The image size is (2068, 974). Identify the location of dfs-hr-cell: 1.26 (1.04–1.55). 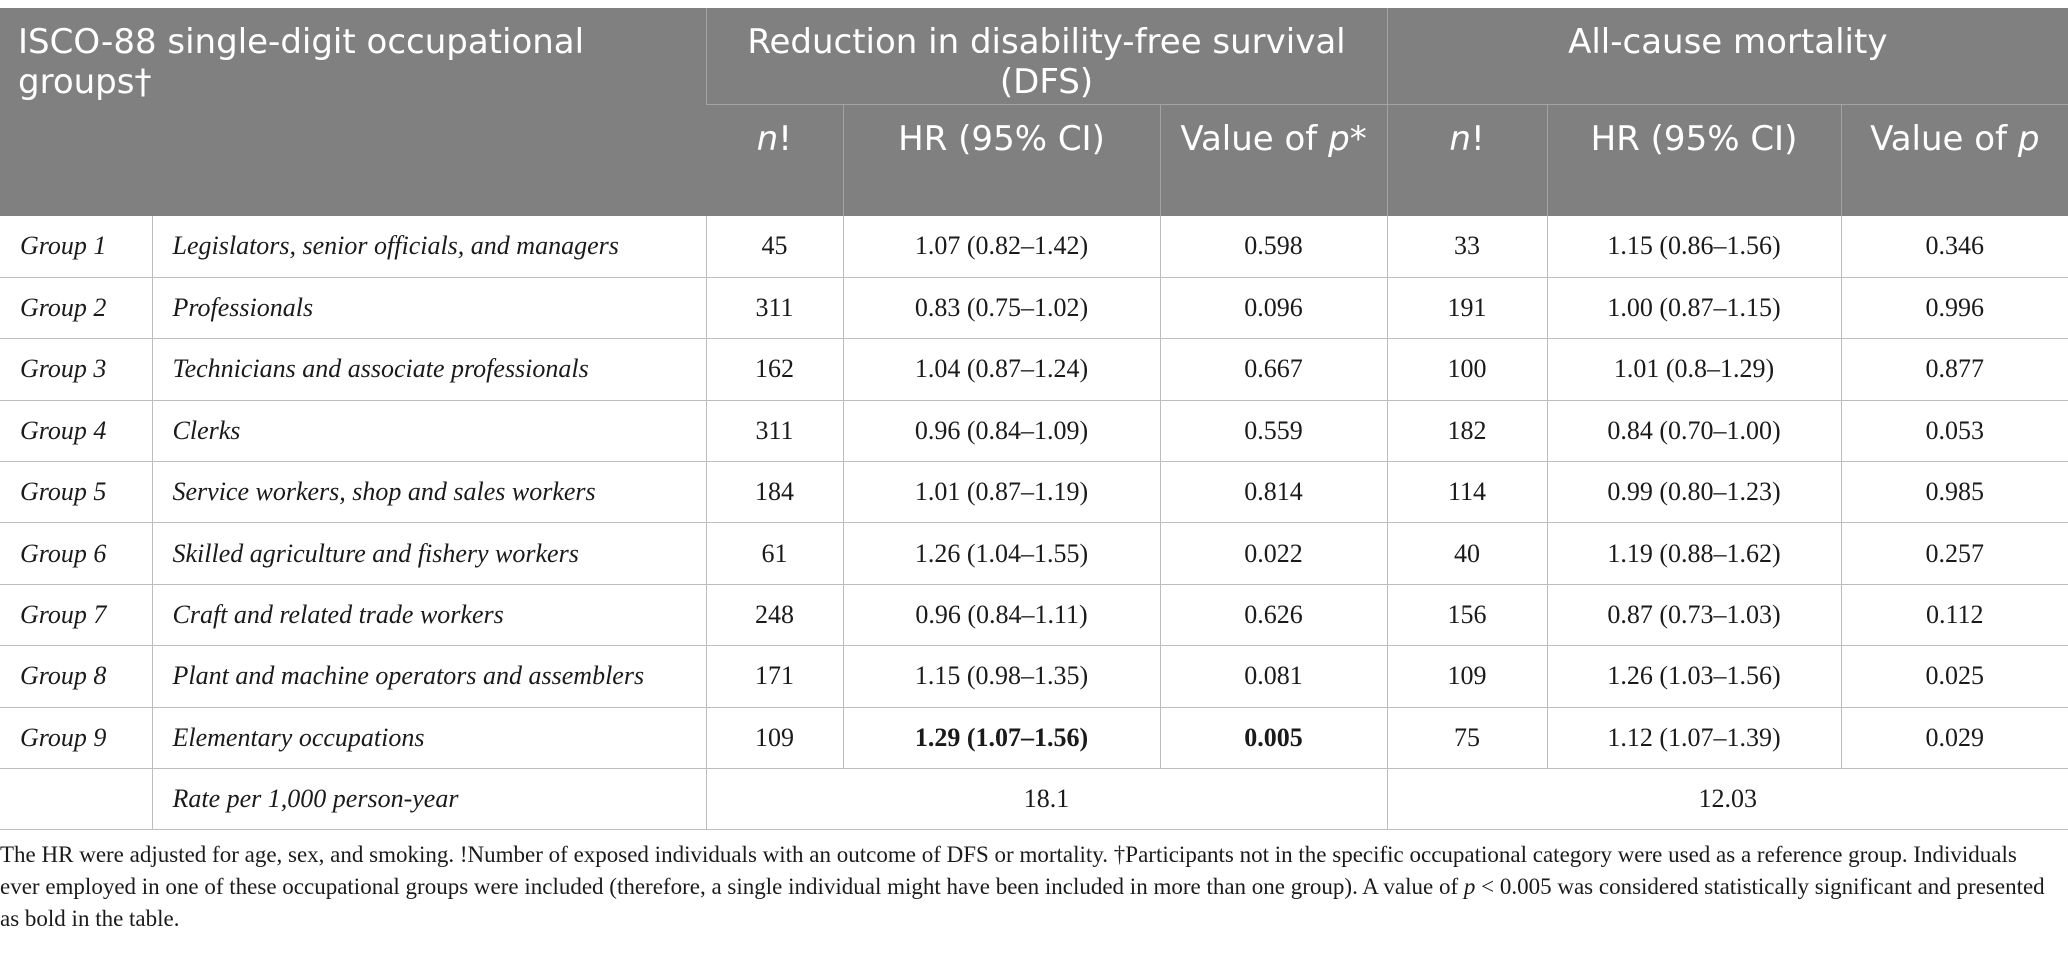
(1001, 553).